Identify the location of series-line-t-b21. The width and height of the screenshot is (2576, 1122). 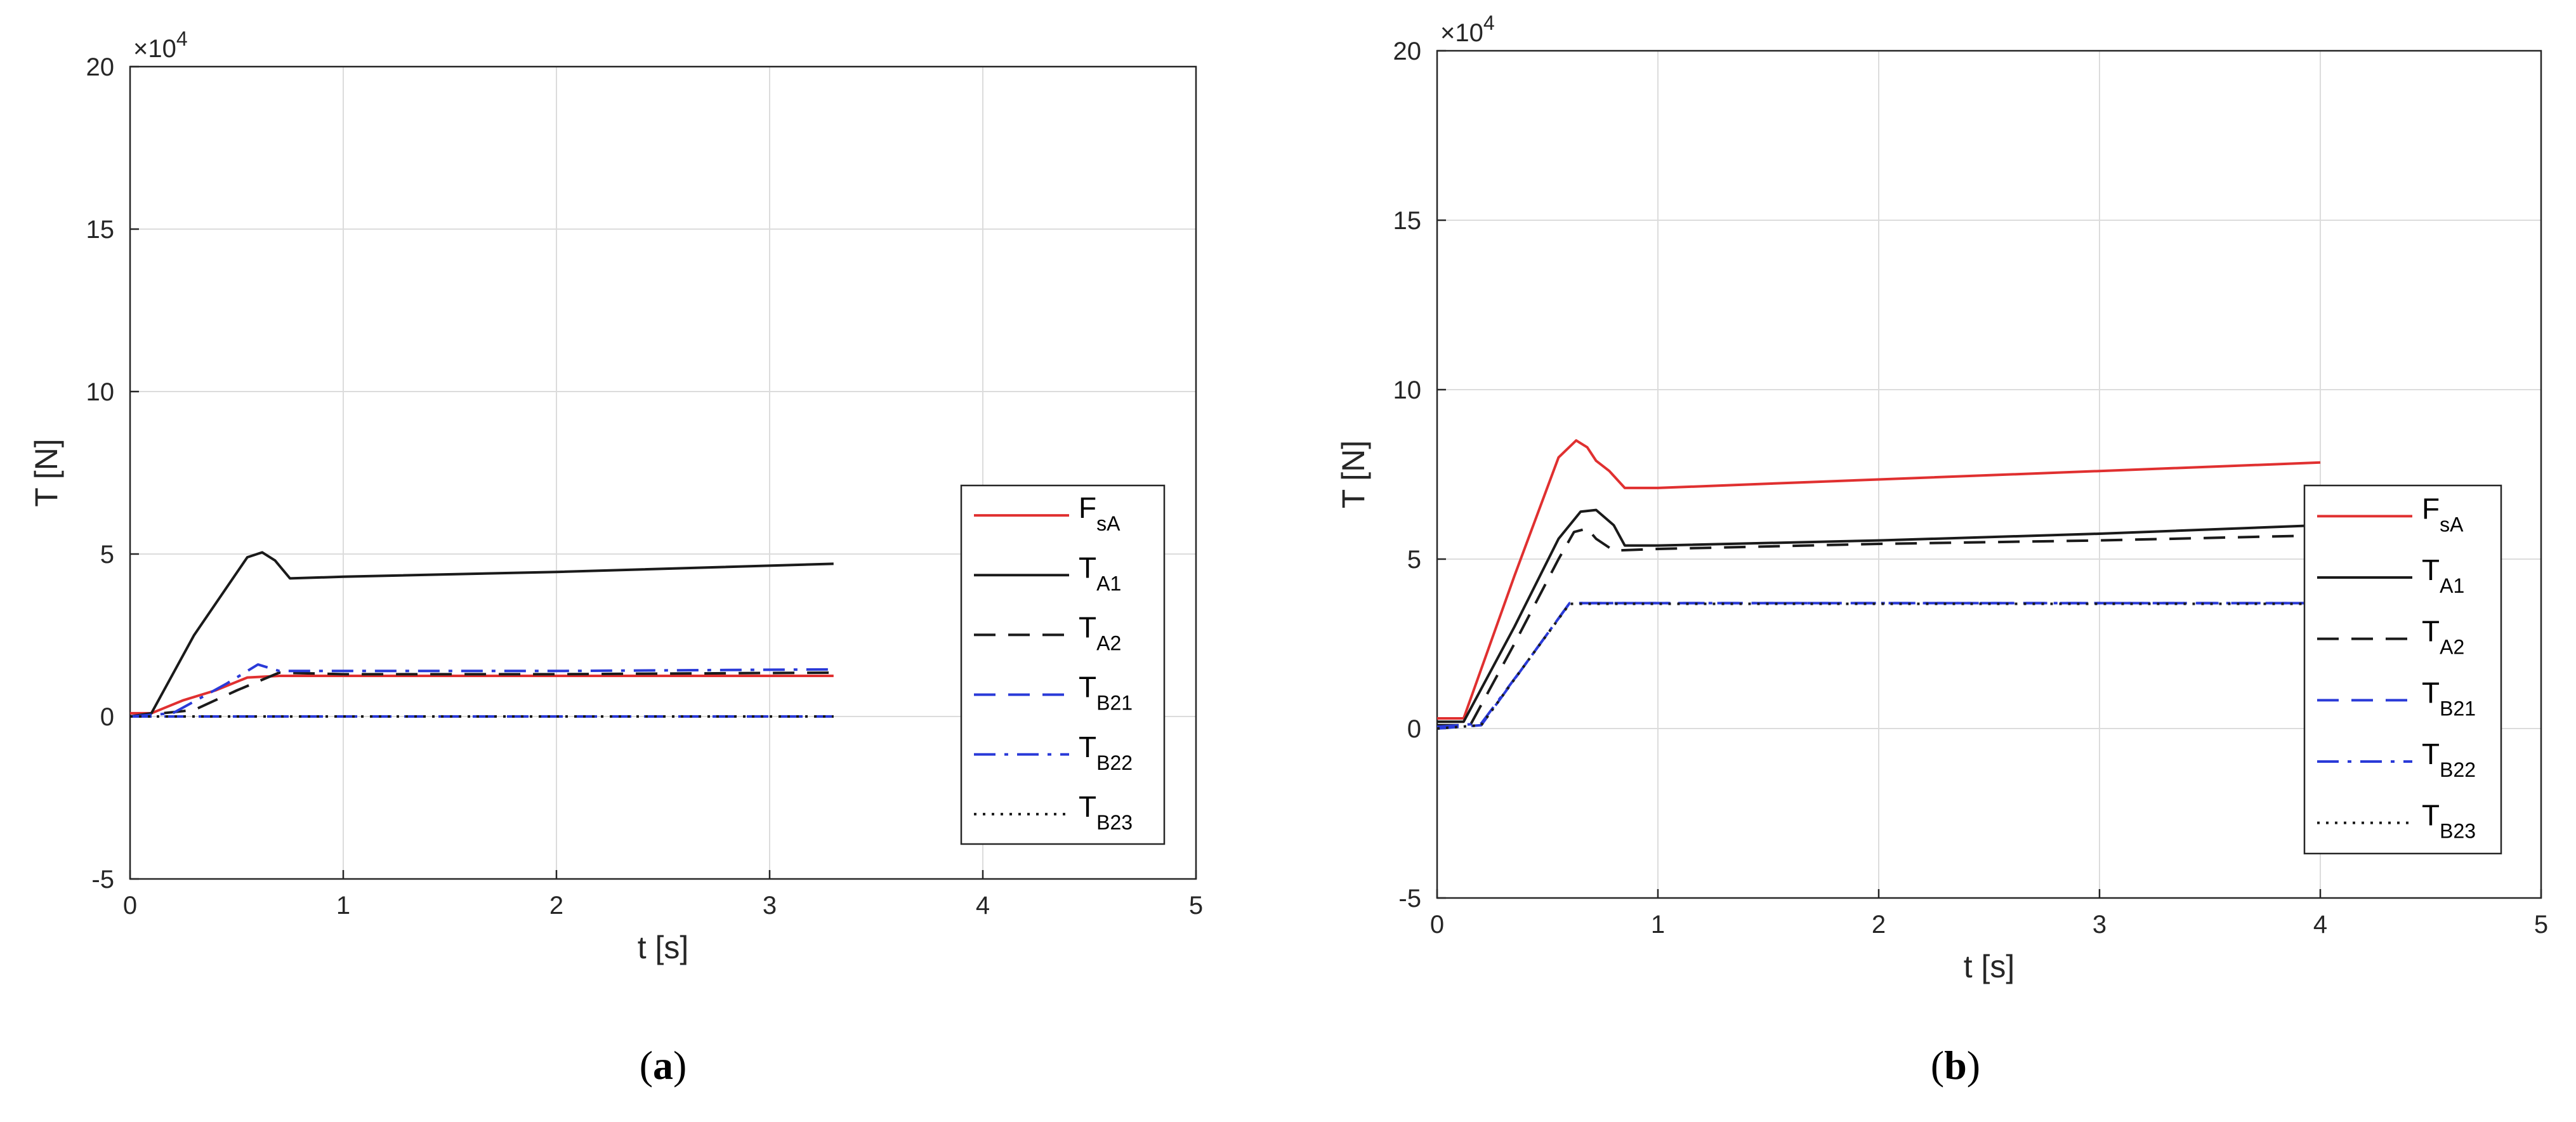
(1873, 666).